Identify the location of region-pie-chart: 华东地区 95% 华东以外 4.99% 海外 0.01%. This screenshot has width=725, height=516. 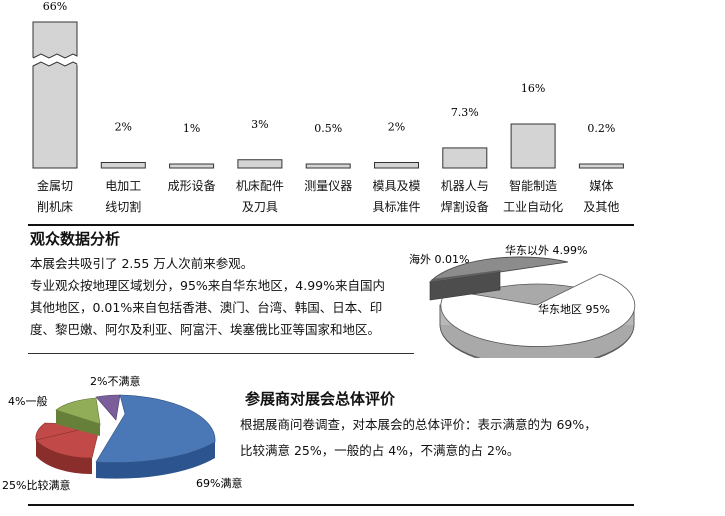
(522, 300).